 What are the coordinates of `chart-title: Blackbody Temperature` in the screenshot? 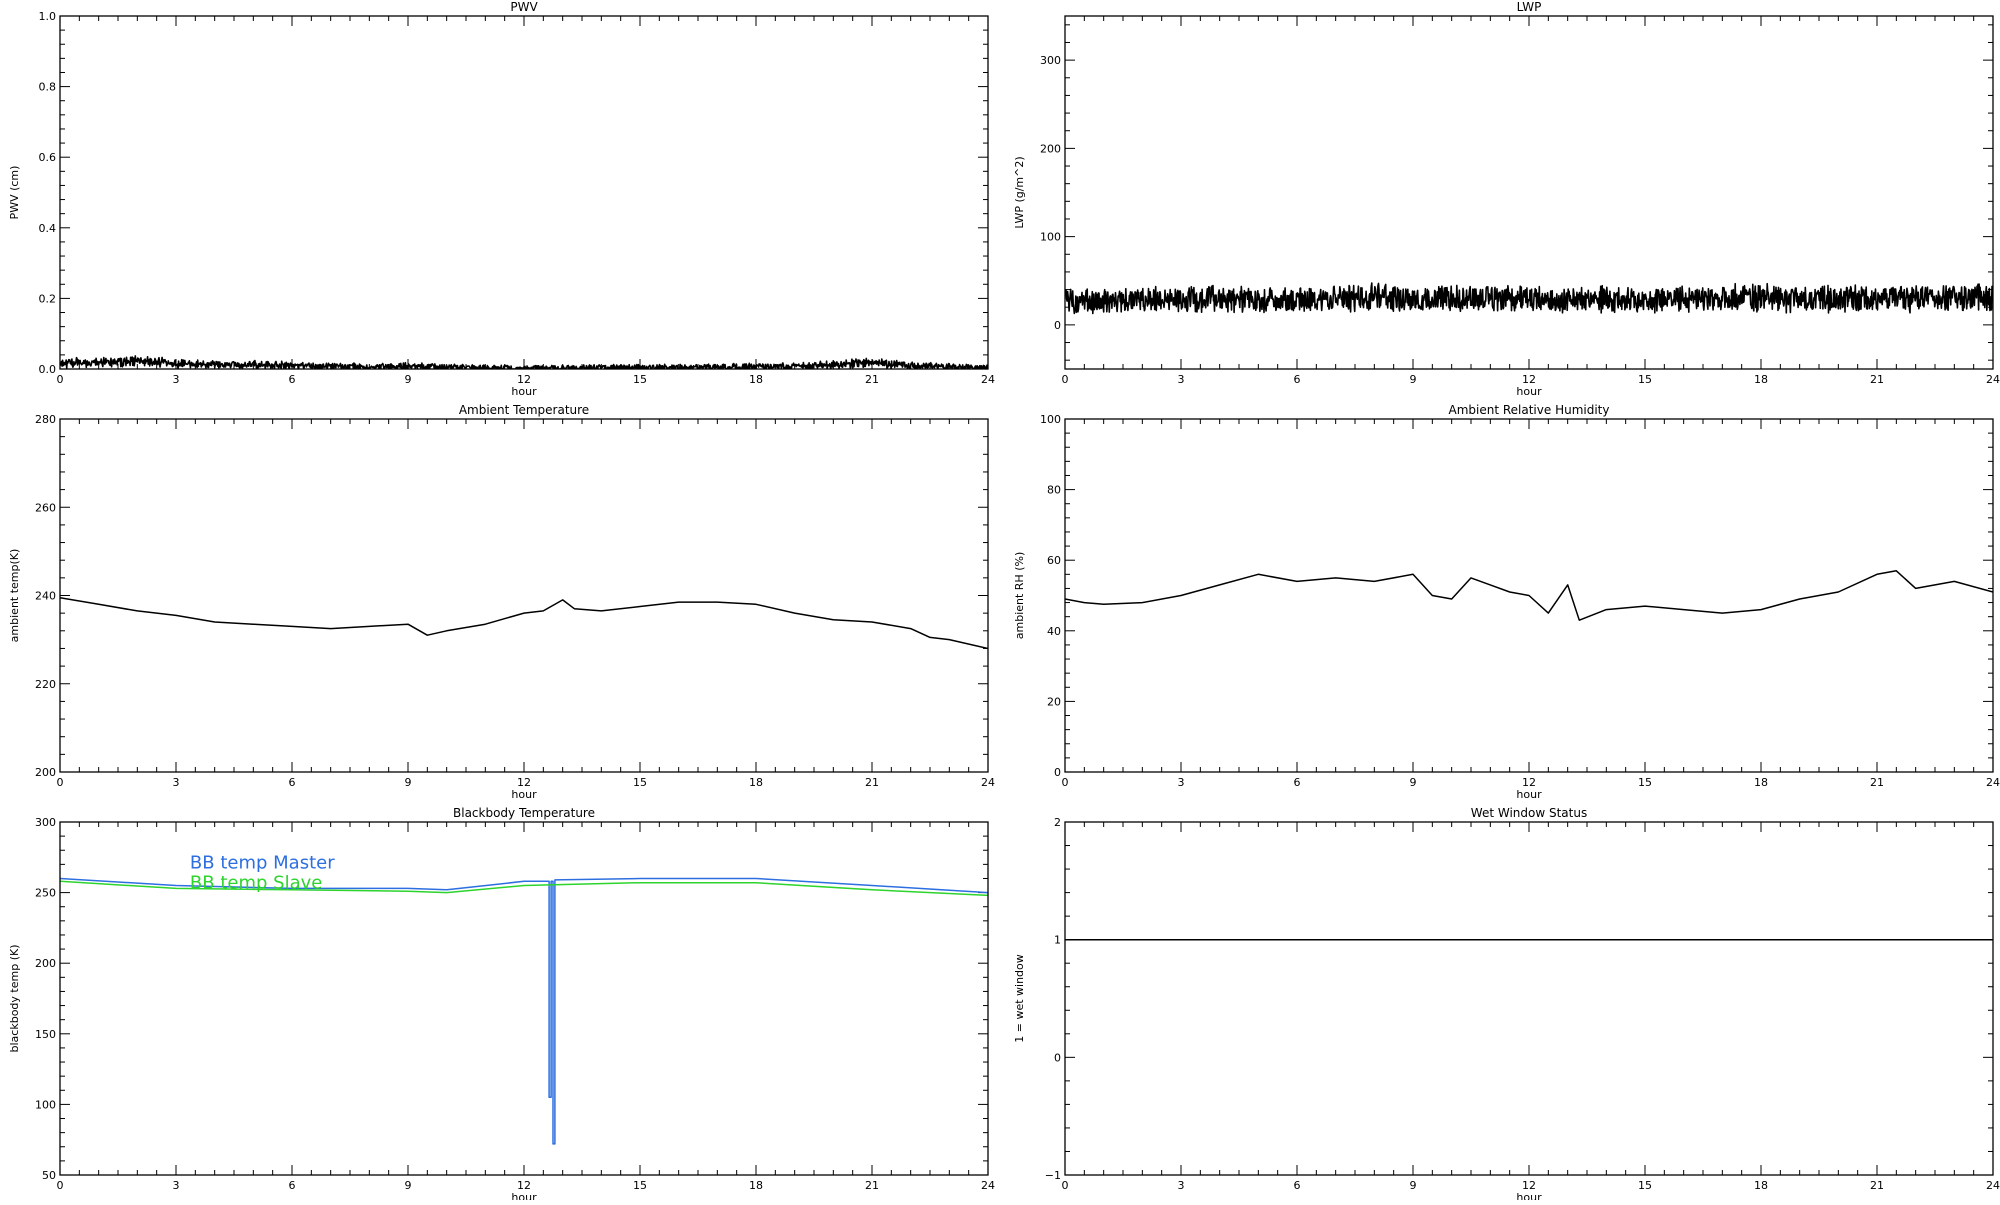 It's located at (524, 813).